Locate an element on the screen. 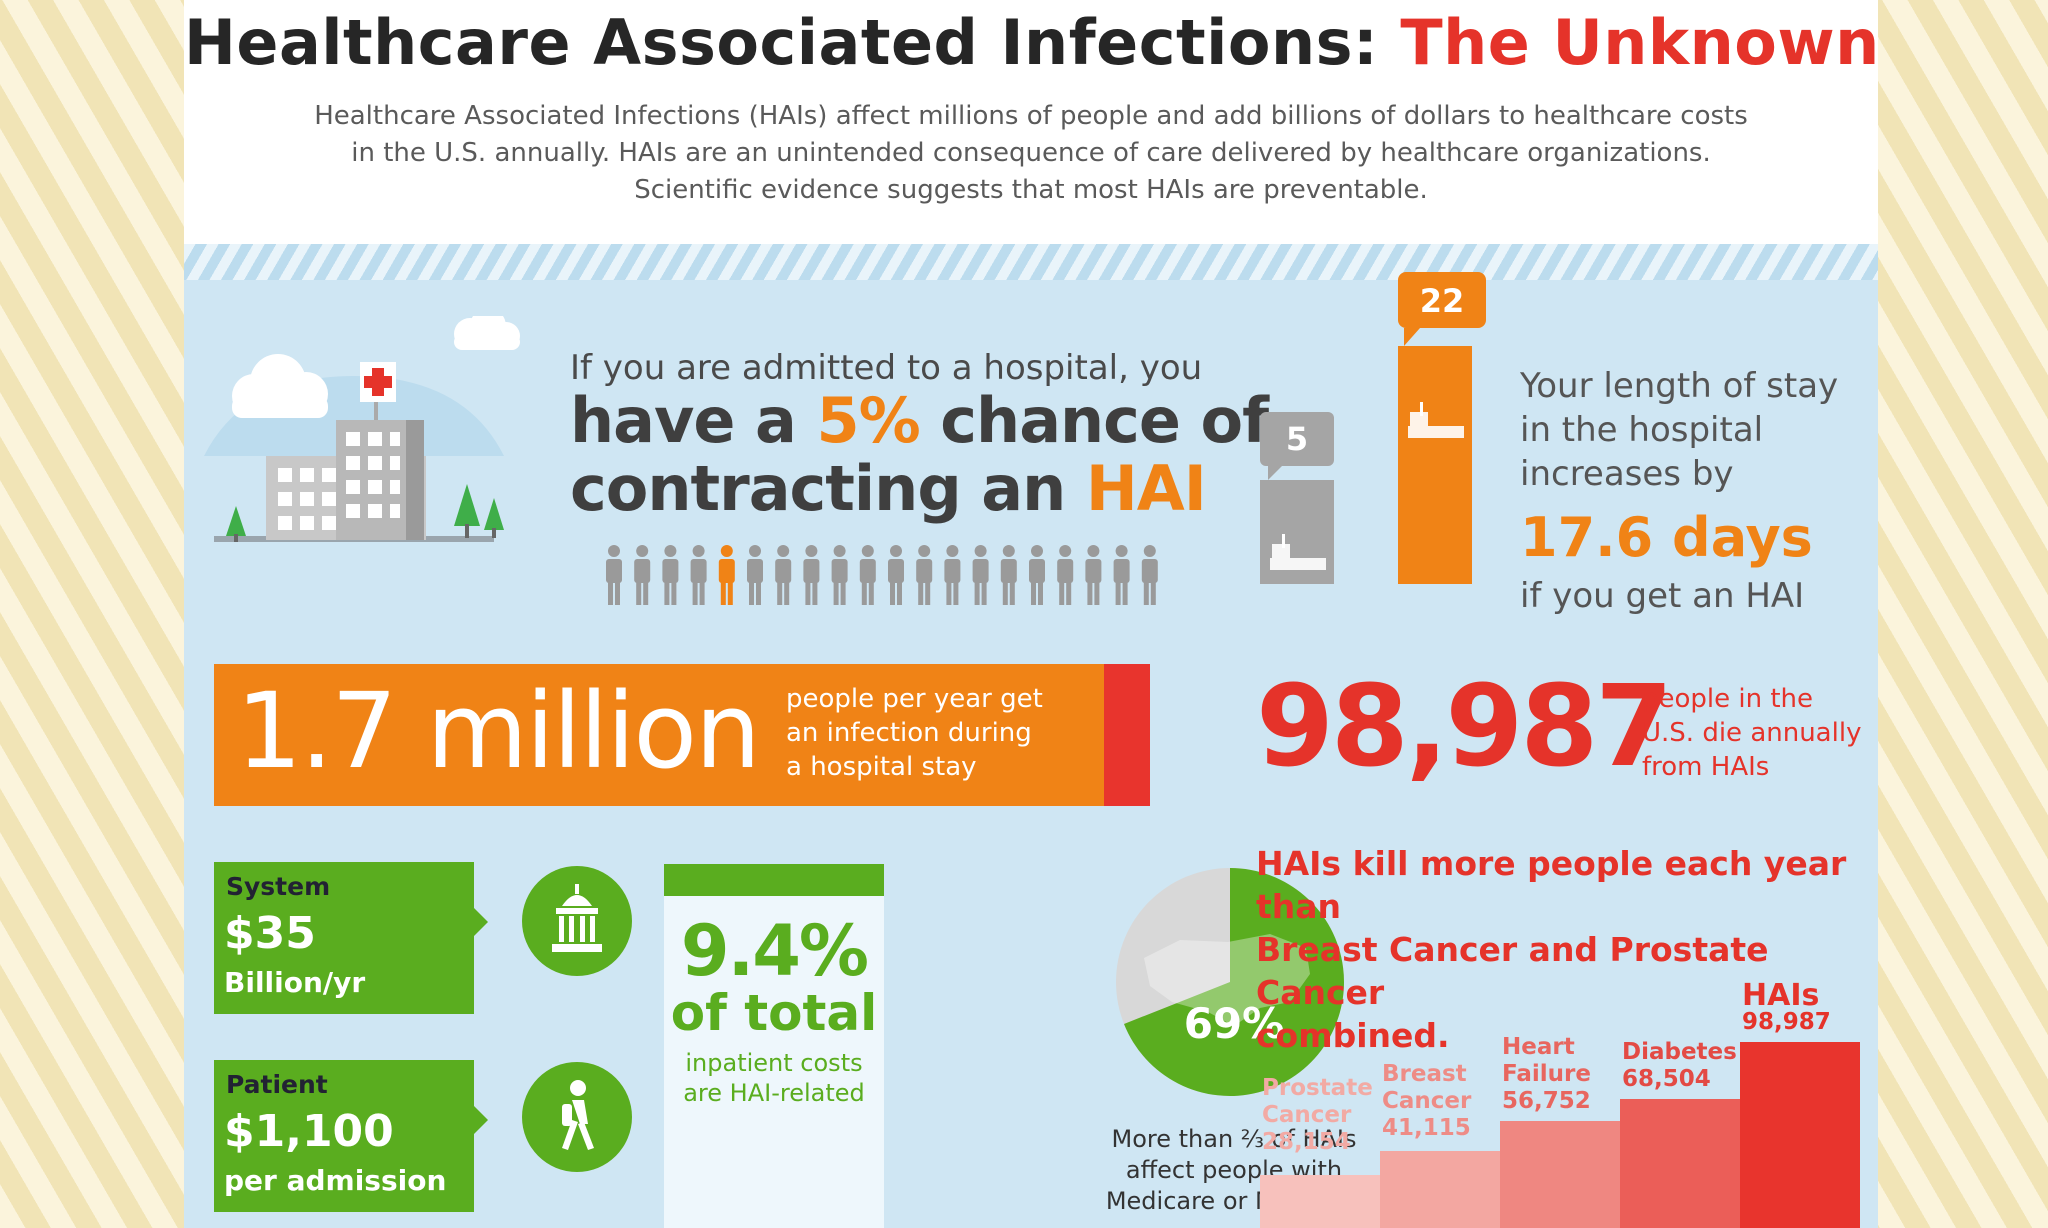 The image size is (2048, 1228). system-amount: $35 is located at coordinates (270, 933).